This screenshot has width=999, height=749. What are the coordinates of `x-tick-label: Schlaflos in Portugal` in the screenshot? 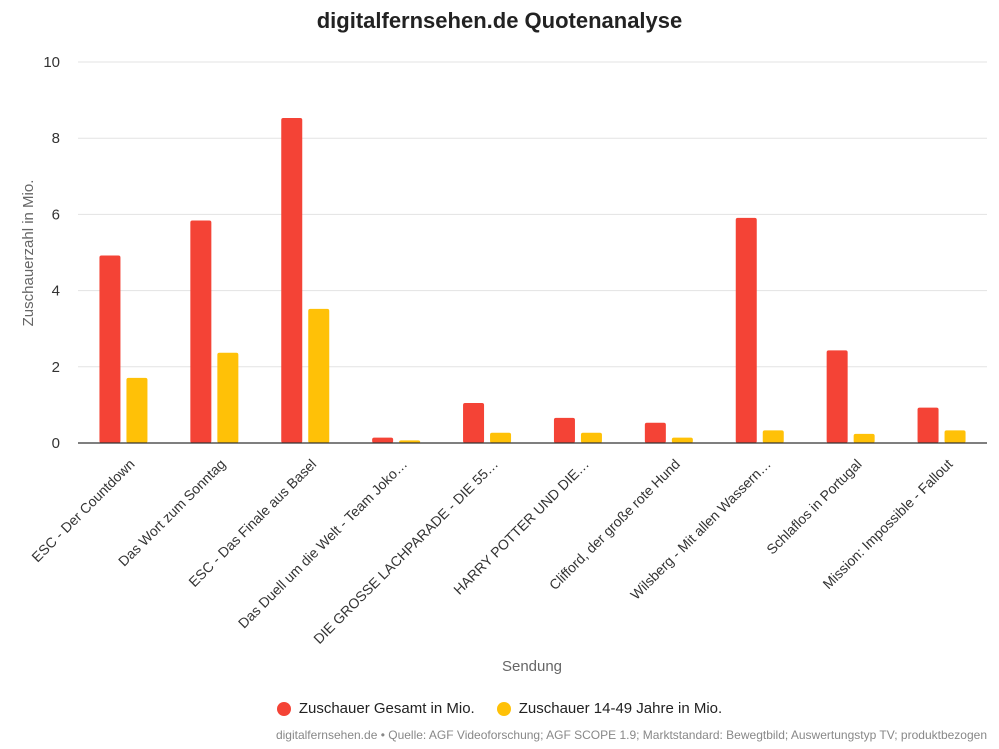 It's located at (814, 507).